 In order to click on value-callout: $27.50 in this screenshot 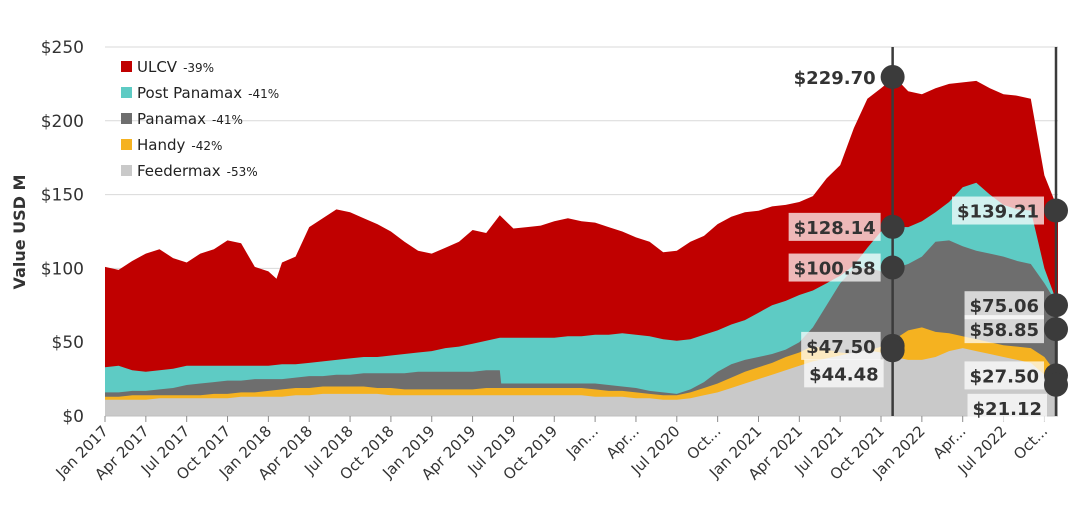, I will do `click(1004, 375)`.